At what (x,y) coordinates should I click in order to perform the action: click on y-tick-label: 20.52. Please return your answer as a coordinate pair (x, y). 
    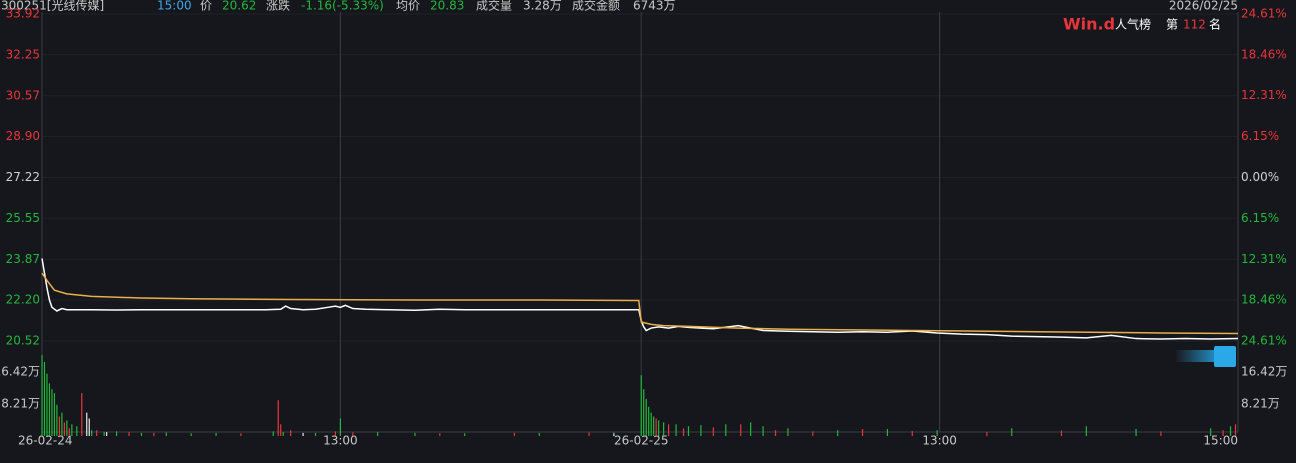
    Looking at the image, I should click on (23, 341).